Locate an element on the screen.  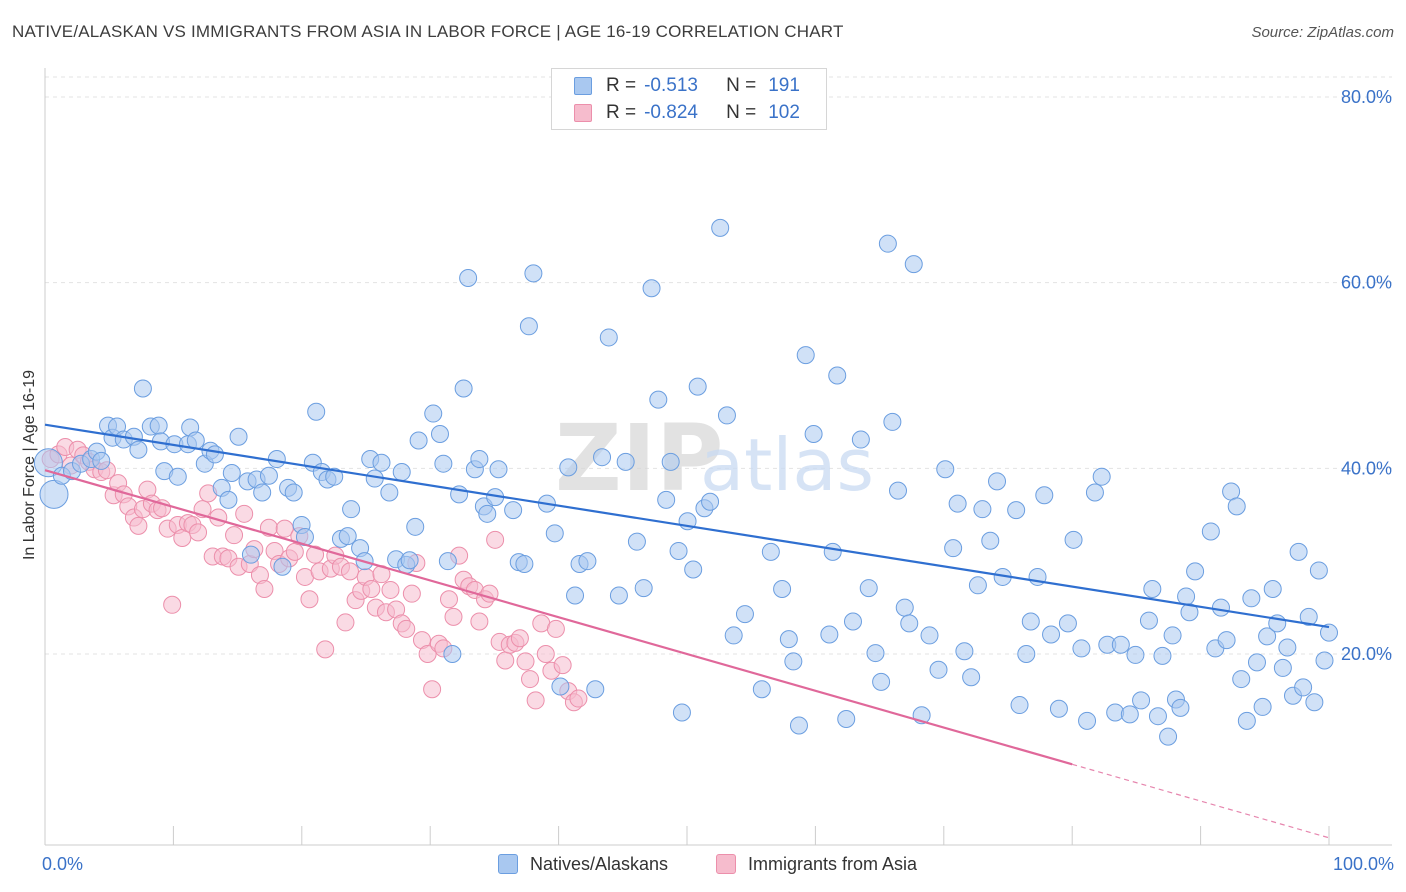
chart-source: Source: ZipAtlas.com is located at coordinates (1322, 32).